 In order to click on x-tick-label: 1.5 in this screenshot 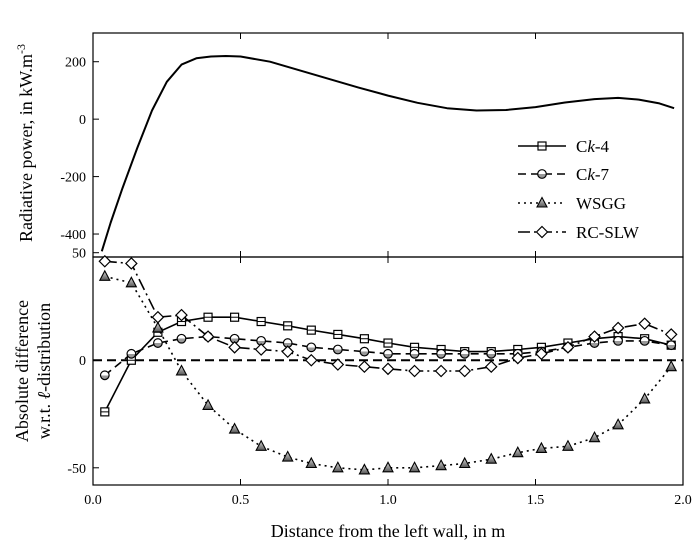, I will do `click(536, 500)`.